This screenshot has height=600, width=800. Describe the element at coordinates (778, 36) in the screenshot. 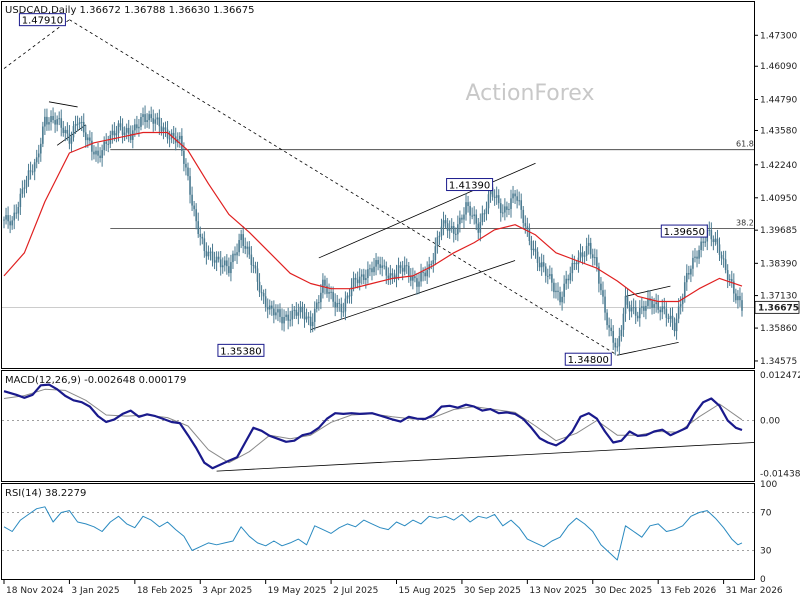

I see `price-tick-label: 1.47300` at that location.